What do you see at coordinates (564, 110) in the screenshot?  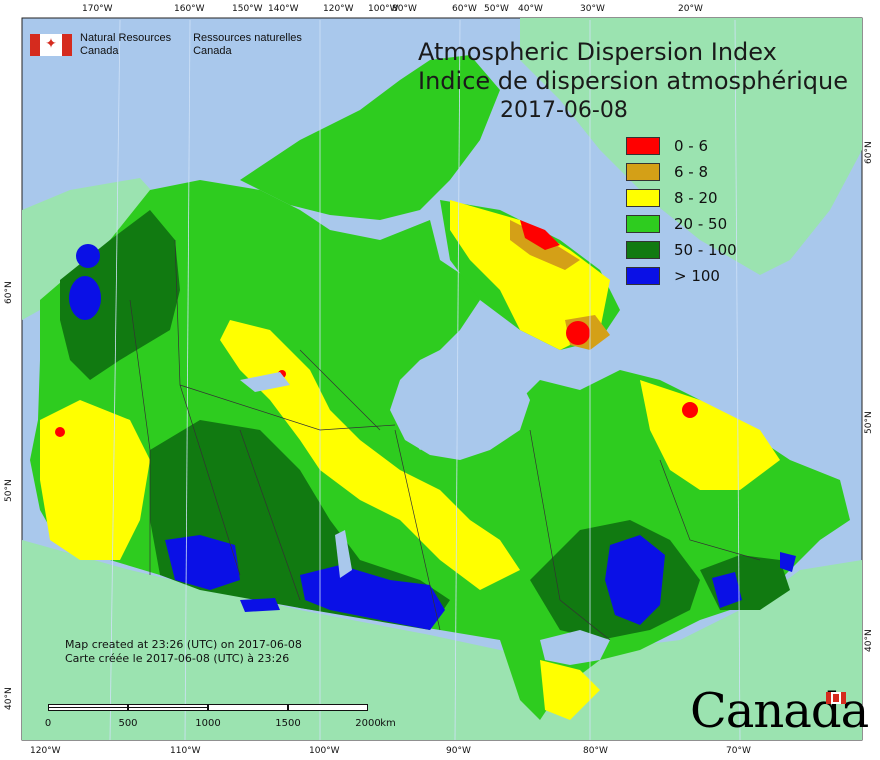 I see `title-date: 2017-06-08` at bounding box center [564, 110].